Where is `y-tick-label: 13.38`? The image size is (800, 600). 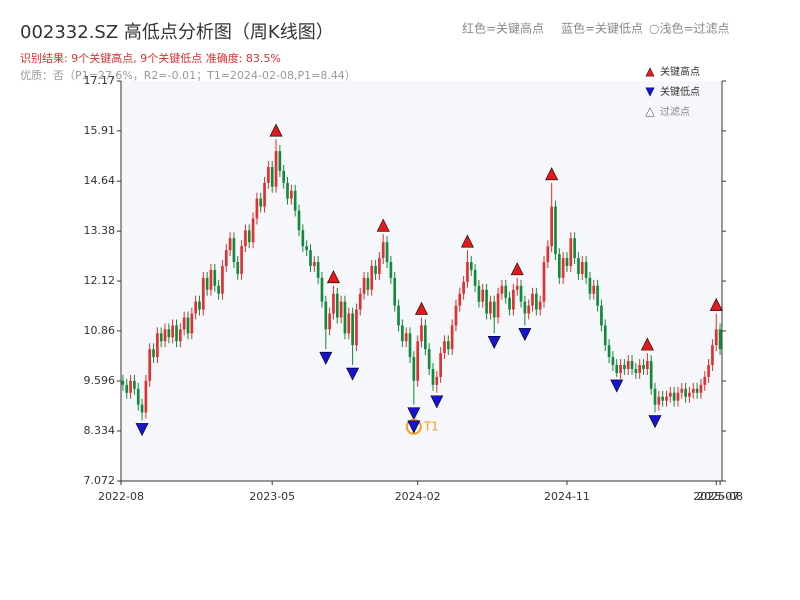 y-tick-label: 13.38 is located at coordinates (100, 230).